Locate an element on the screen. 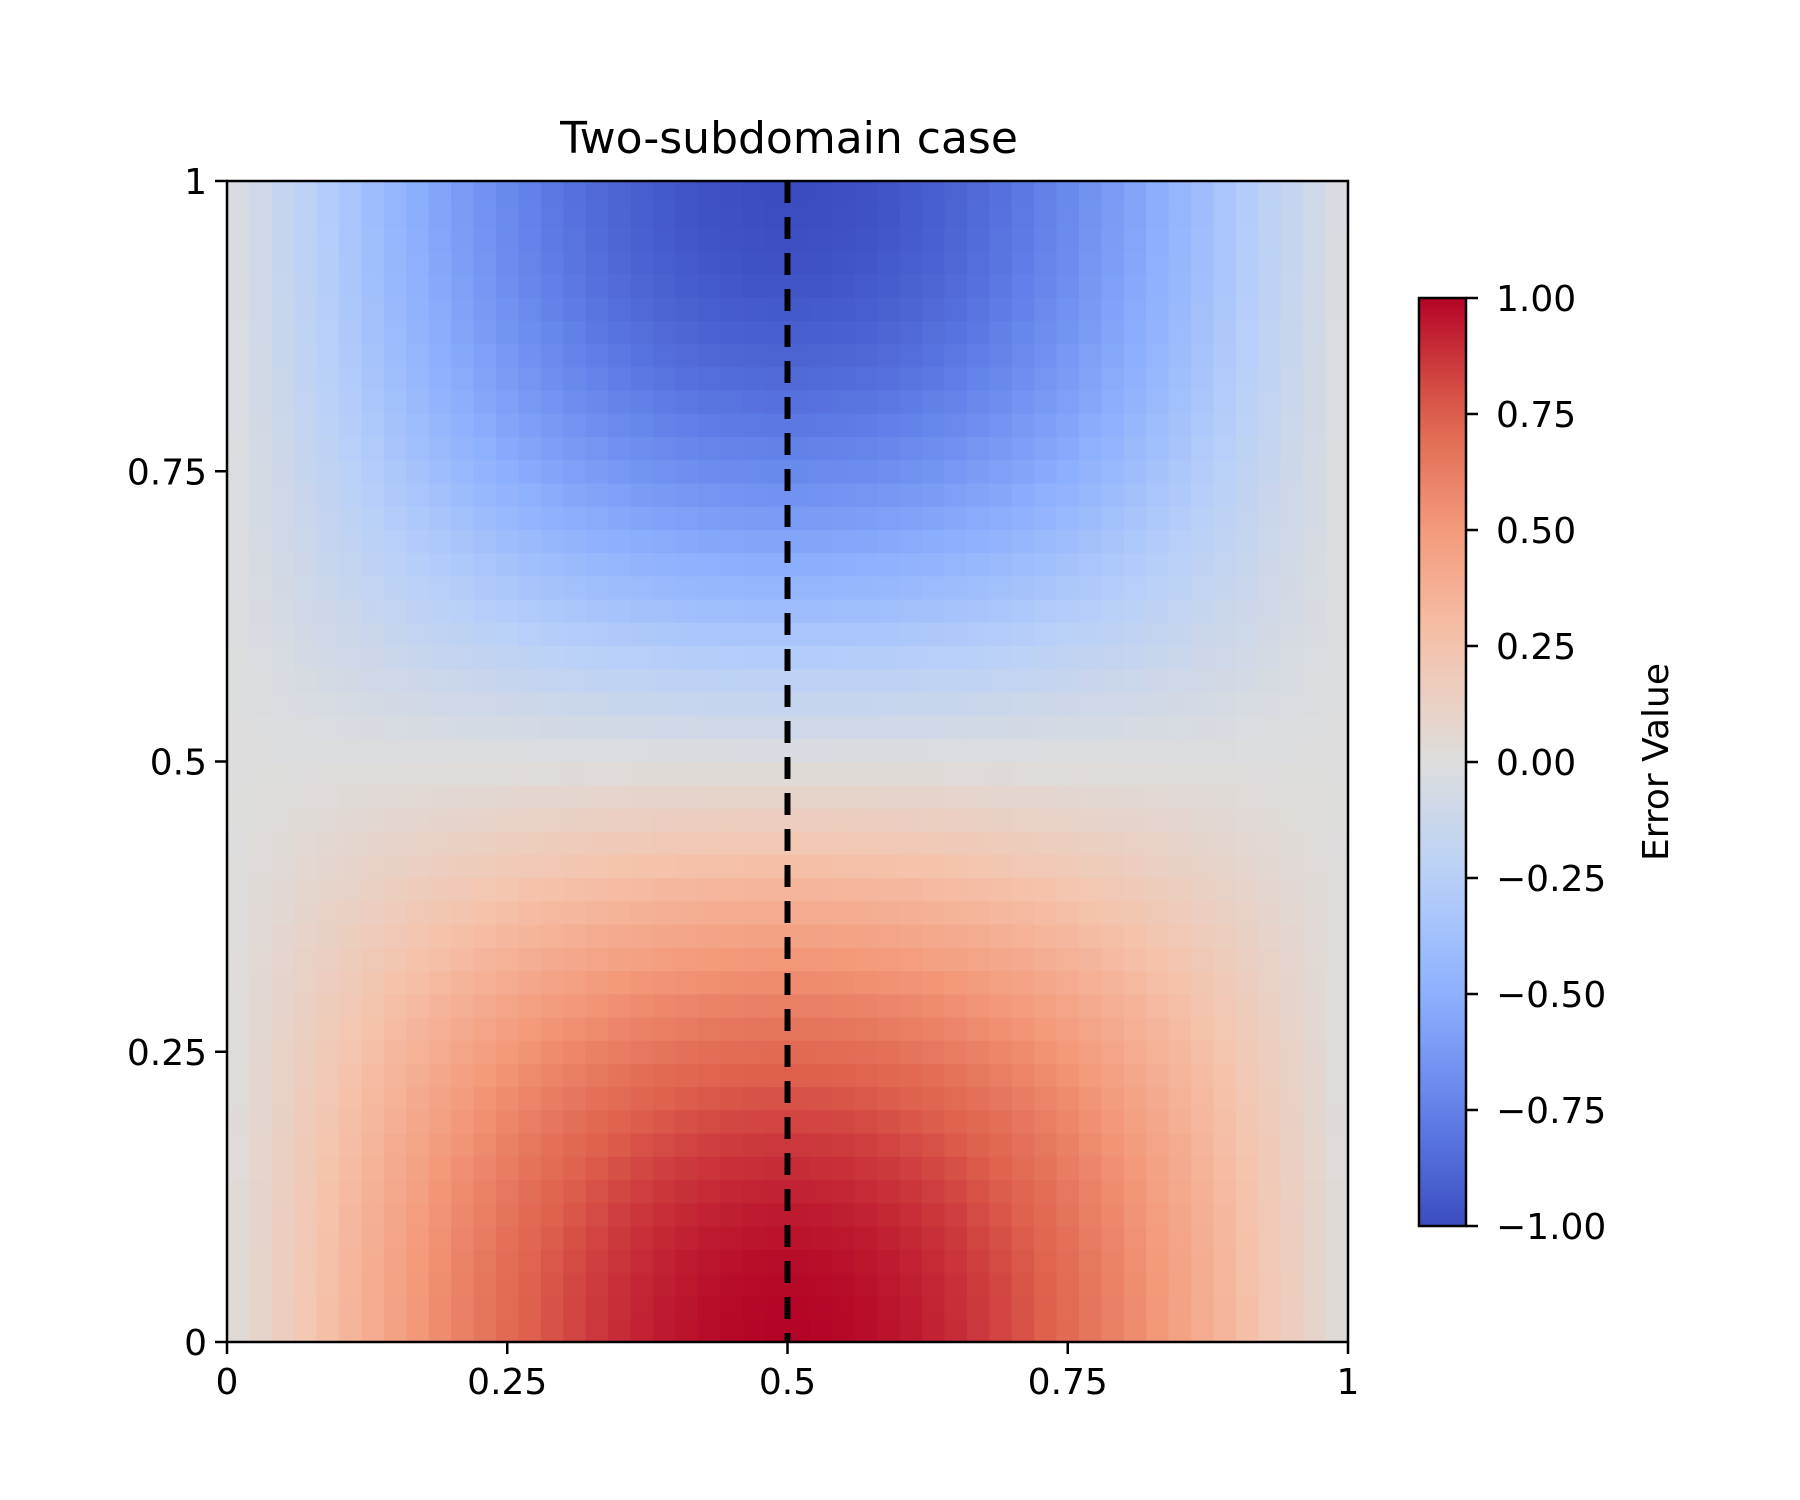  colorbar-tick-label: −0.50 is located at coordinates (1551, 995).